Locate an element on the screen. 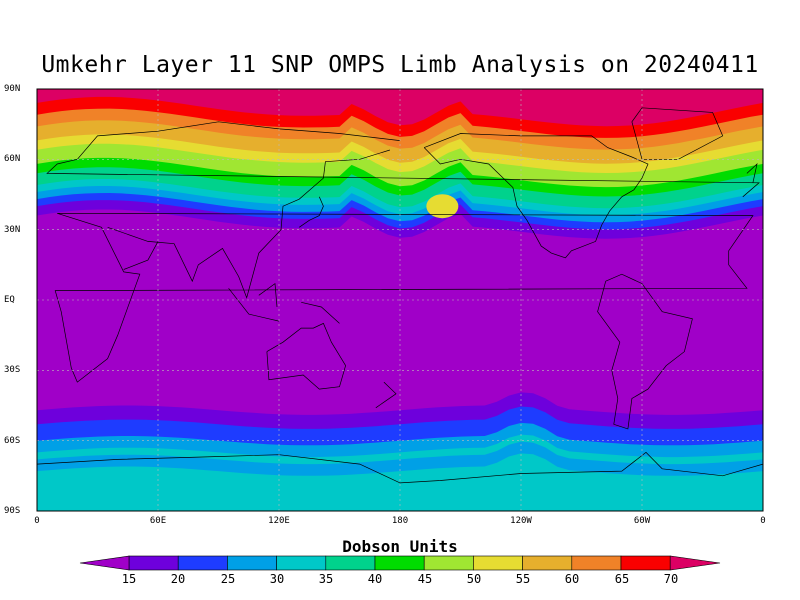  lat-label-eq: EQ is located at coordinates (9, 300).